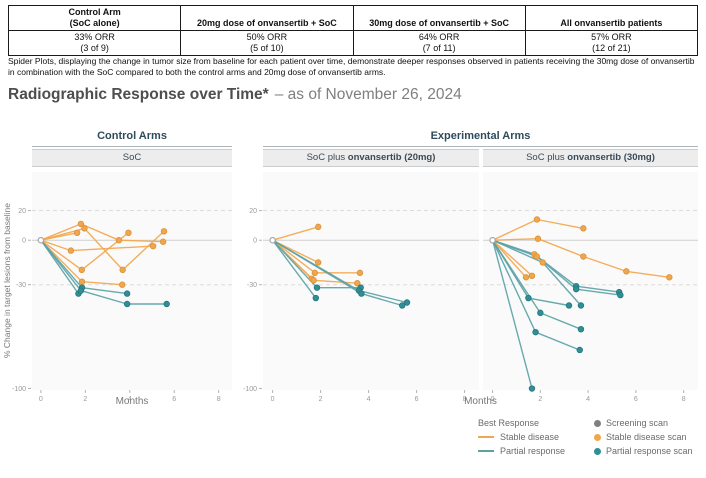 Image resolution: width=706 pixels, height=478 pixels. I want to click on legend-item-partial-response-scan: Partial response scan, so click(643, 451).